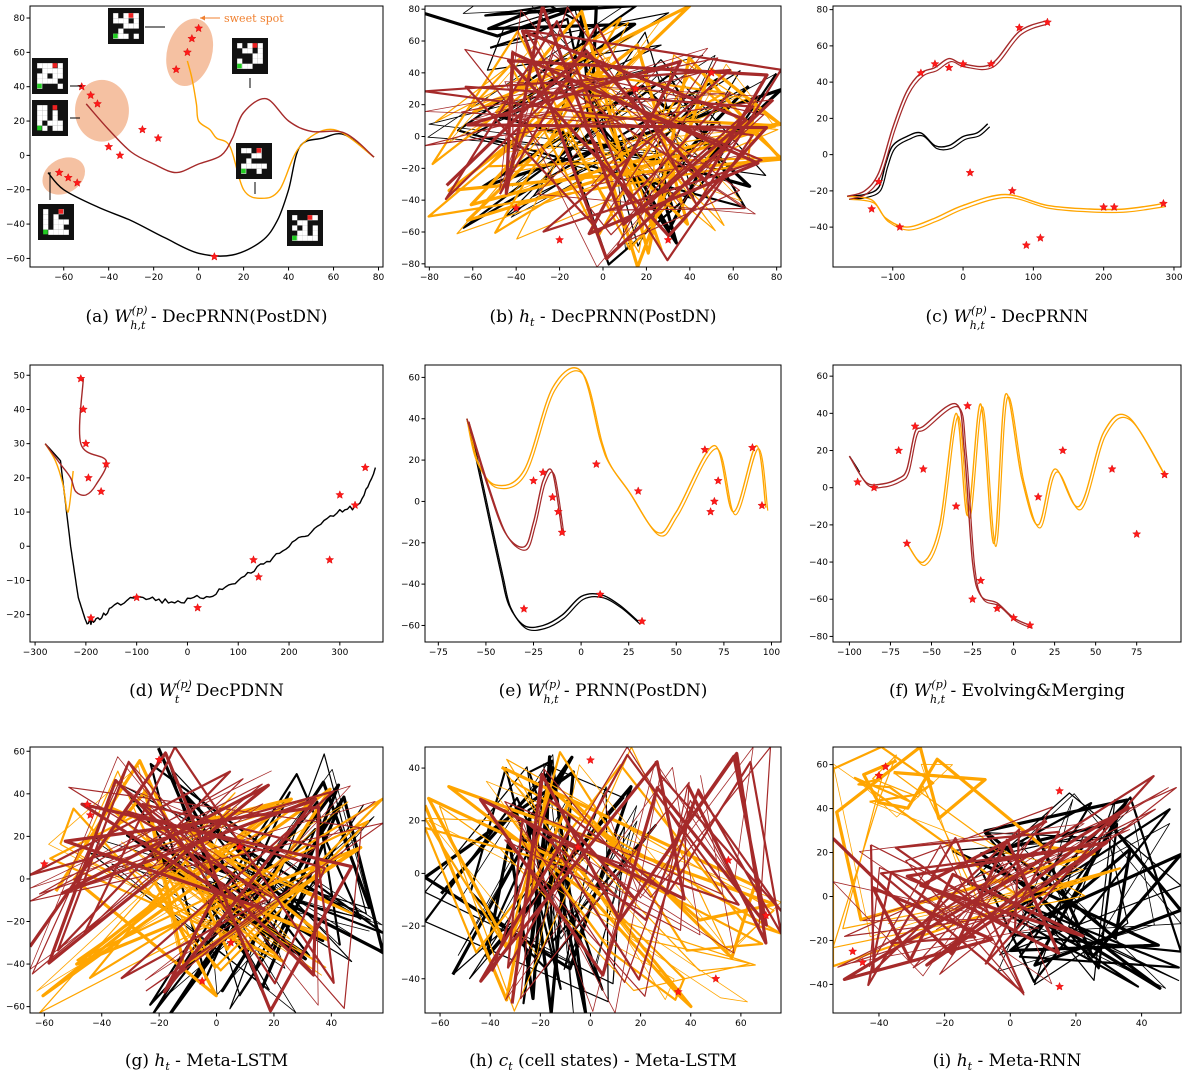  What do you see at coordinates (15, 1008) in the screenshot?
I see `y-tick-label: −60` at bounding box center [15, 1008].